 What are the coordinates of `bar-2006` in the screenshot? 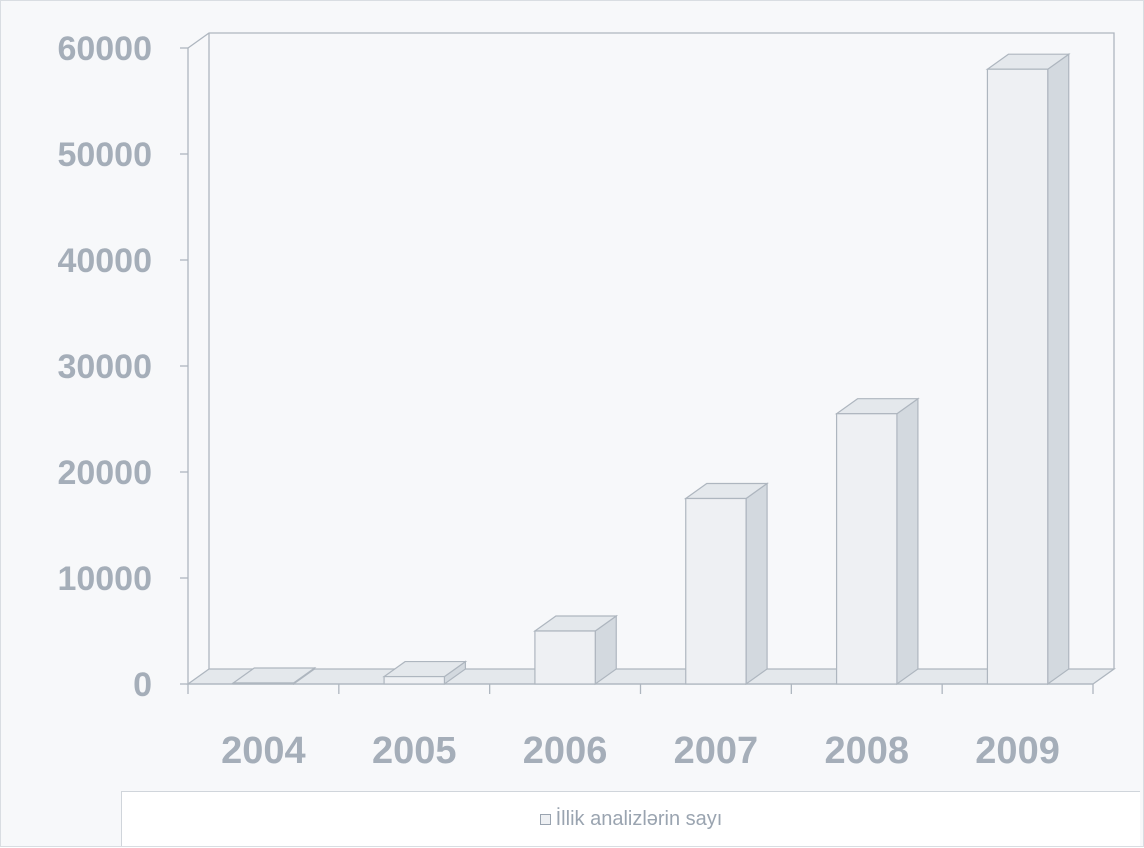 It's located at (576, 650).